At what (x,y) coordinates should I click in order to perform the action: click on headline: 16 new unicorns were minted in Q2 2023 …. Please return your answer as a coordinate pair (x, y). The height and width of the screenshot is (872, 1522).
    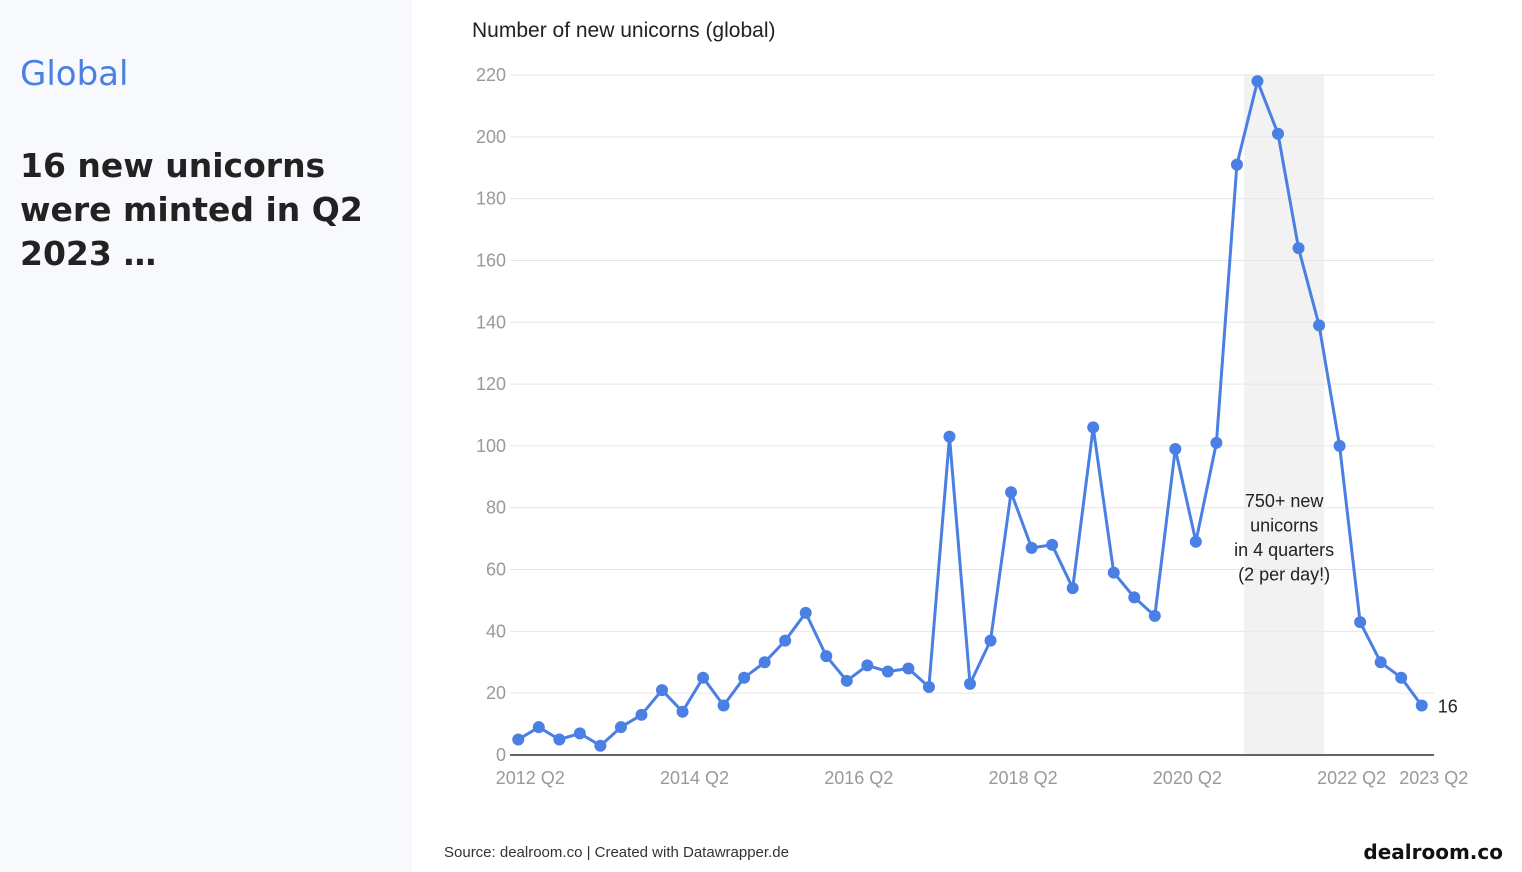
    Looking at the image, I should click on (191, 209).